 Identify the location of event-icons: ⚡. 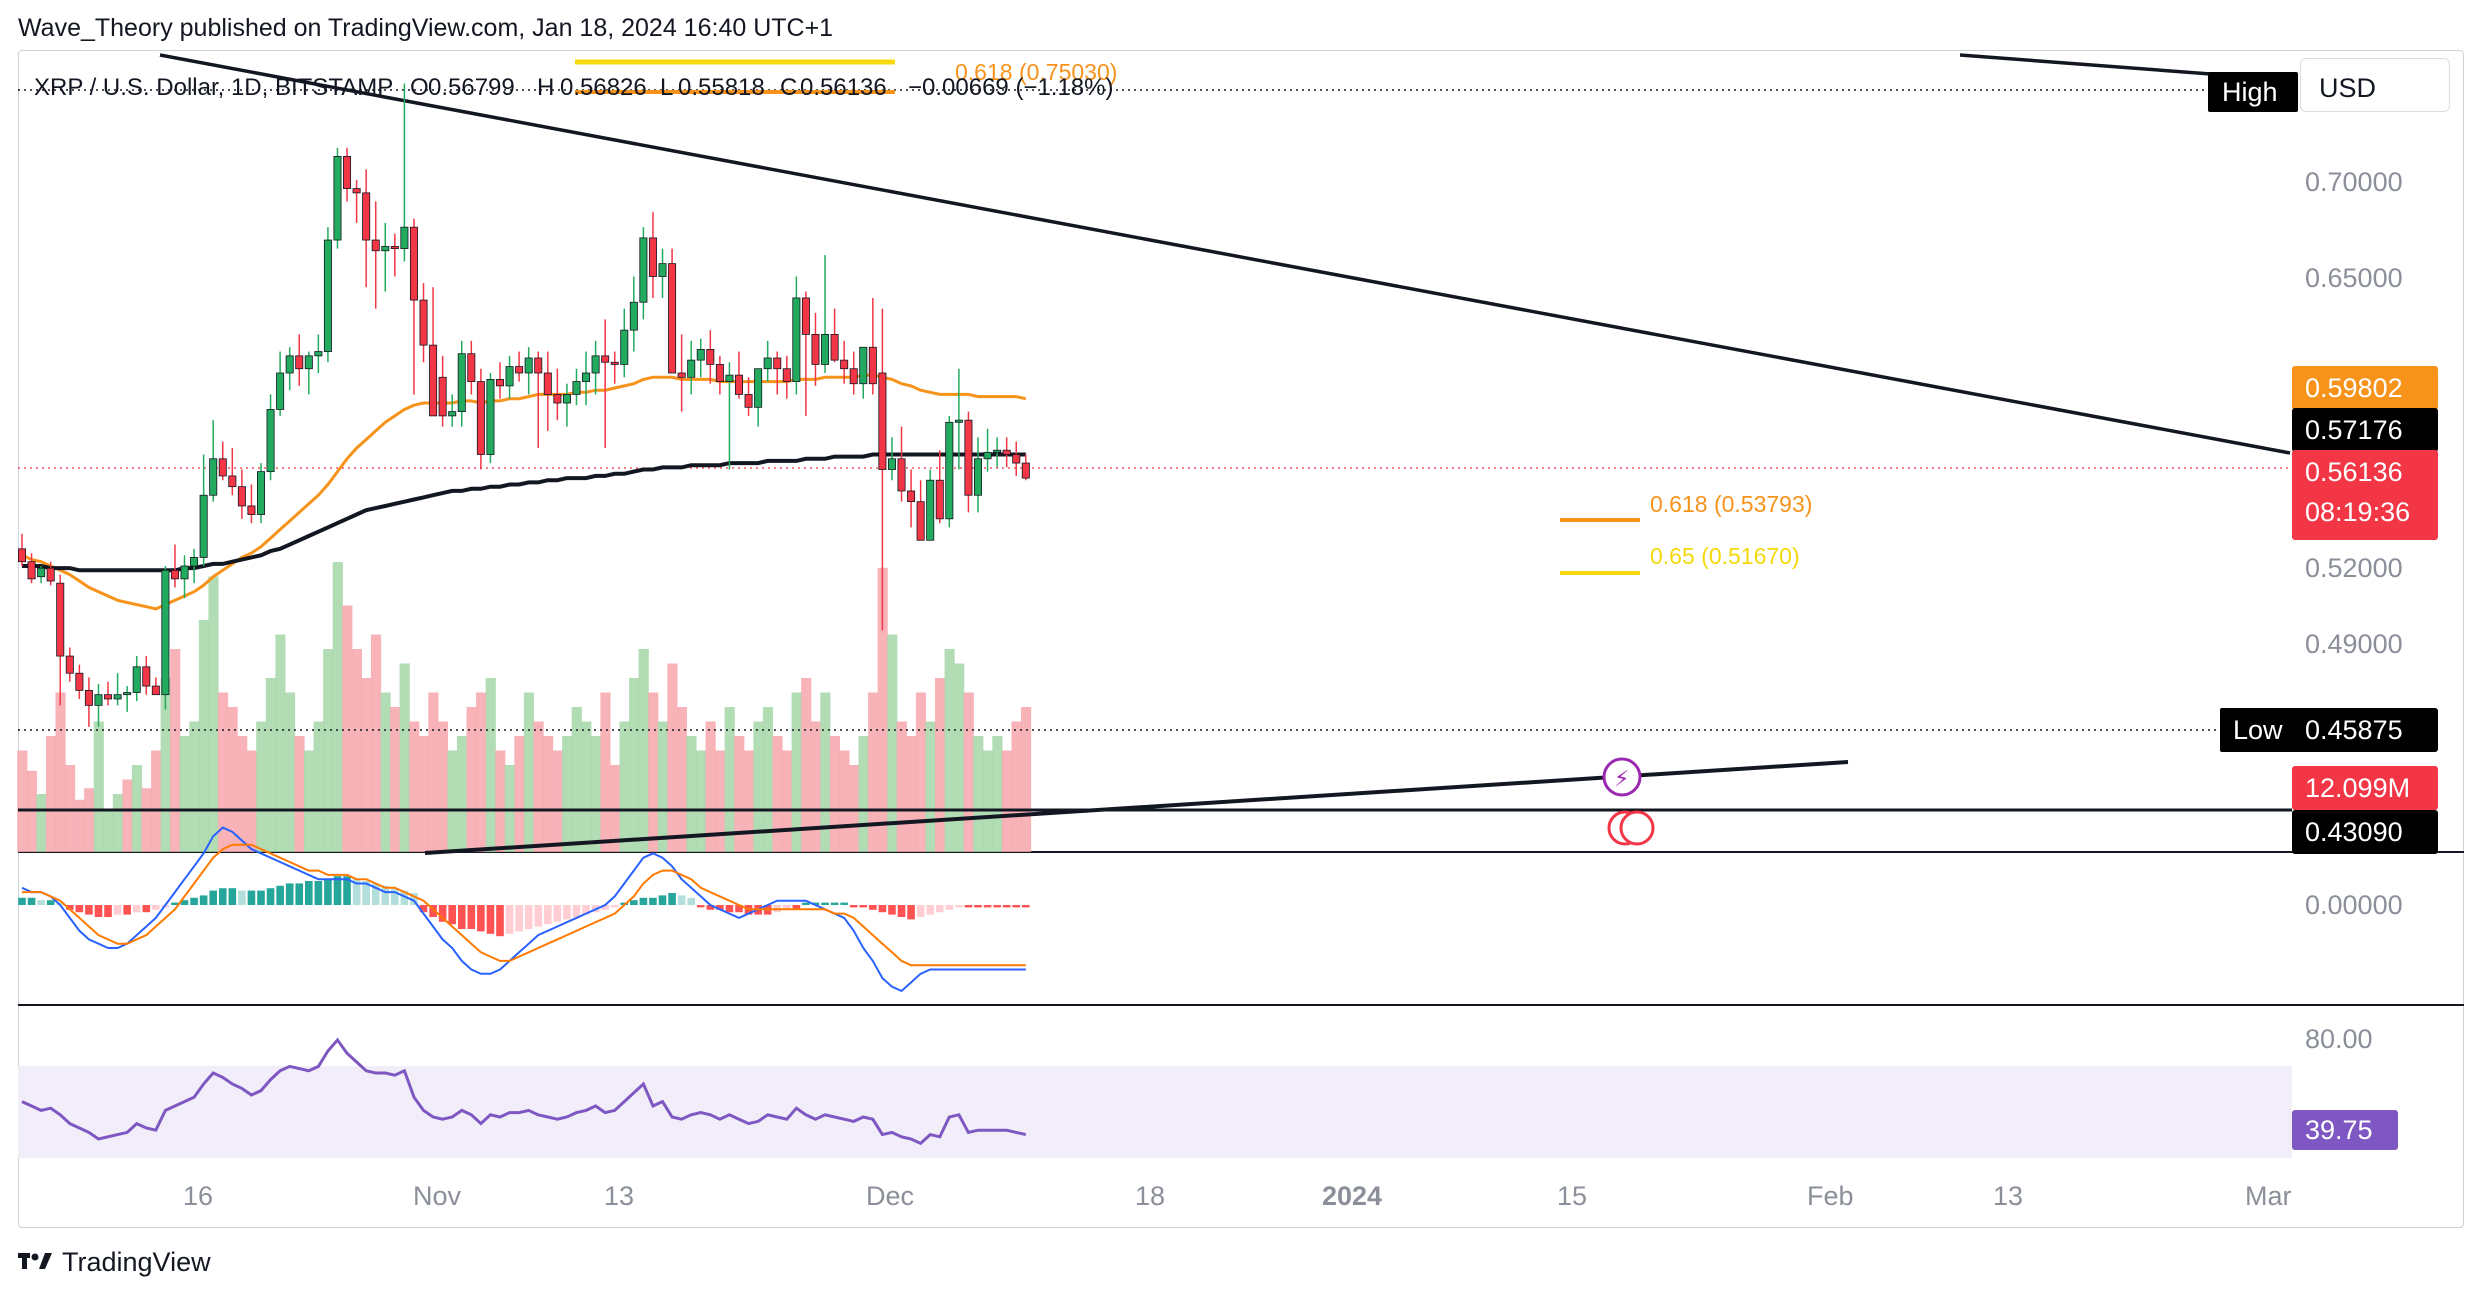
(1628, 801).